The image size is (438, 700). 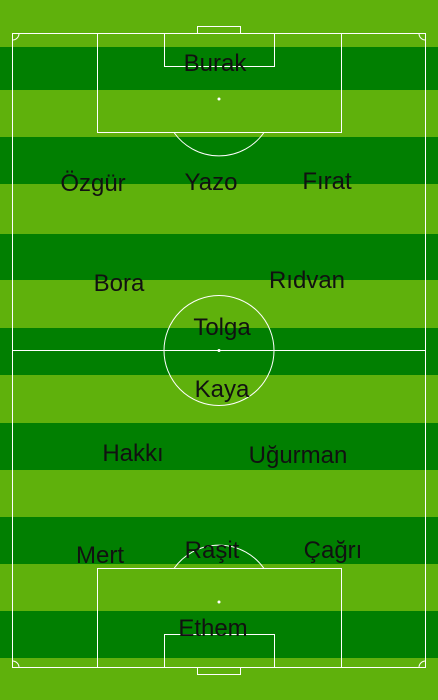 I want to click on player-midfielder-top-left: Bora, so click(x=119, y=283).